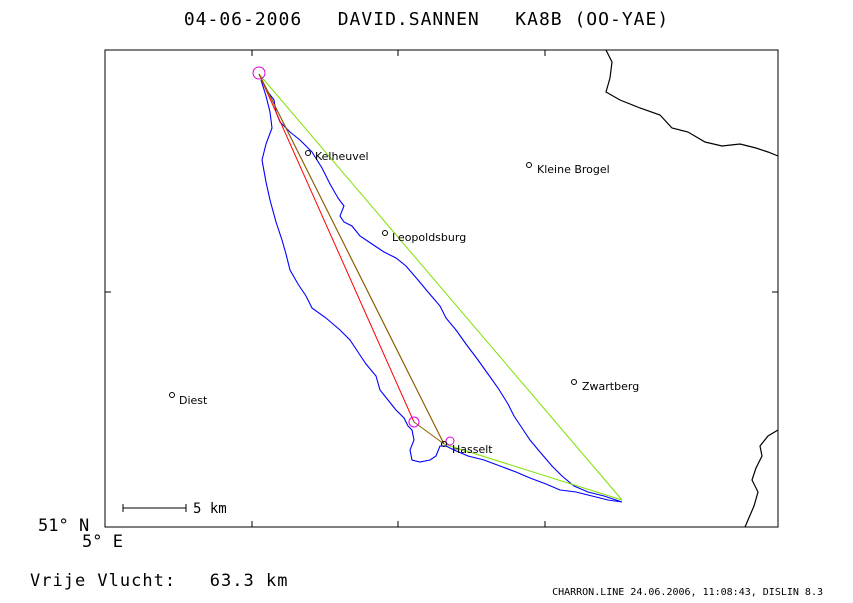  I want to click on river-border, so click(761, 478).